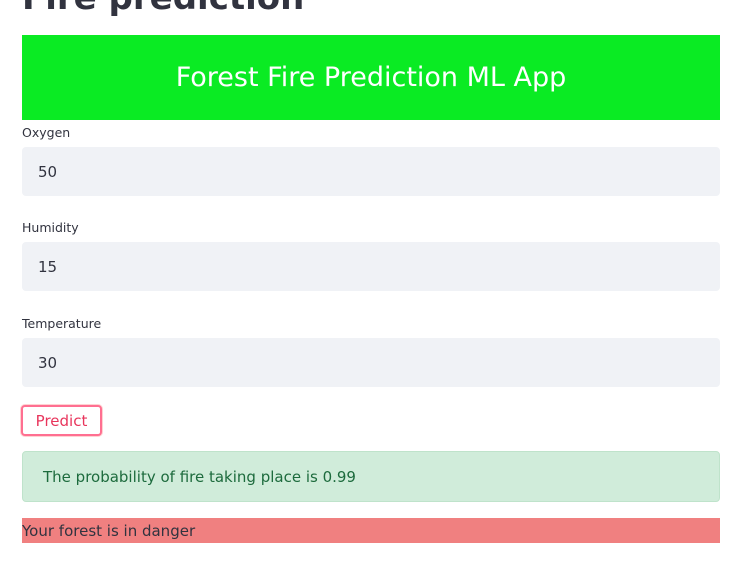 The width and height of the screenshot is (753, 564). Describe the element at coordinates (109, 530) in the screenshot. I see `danger-verdict-text: Your forest is in danger` at that location.